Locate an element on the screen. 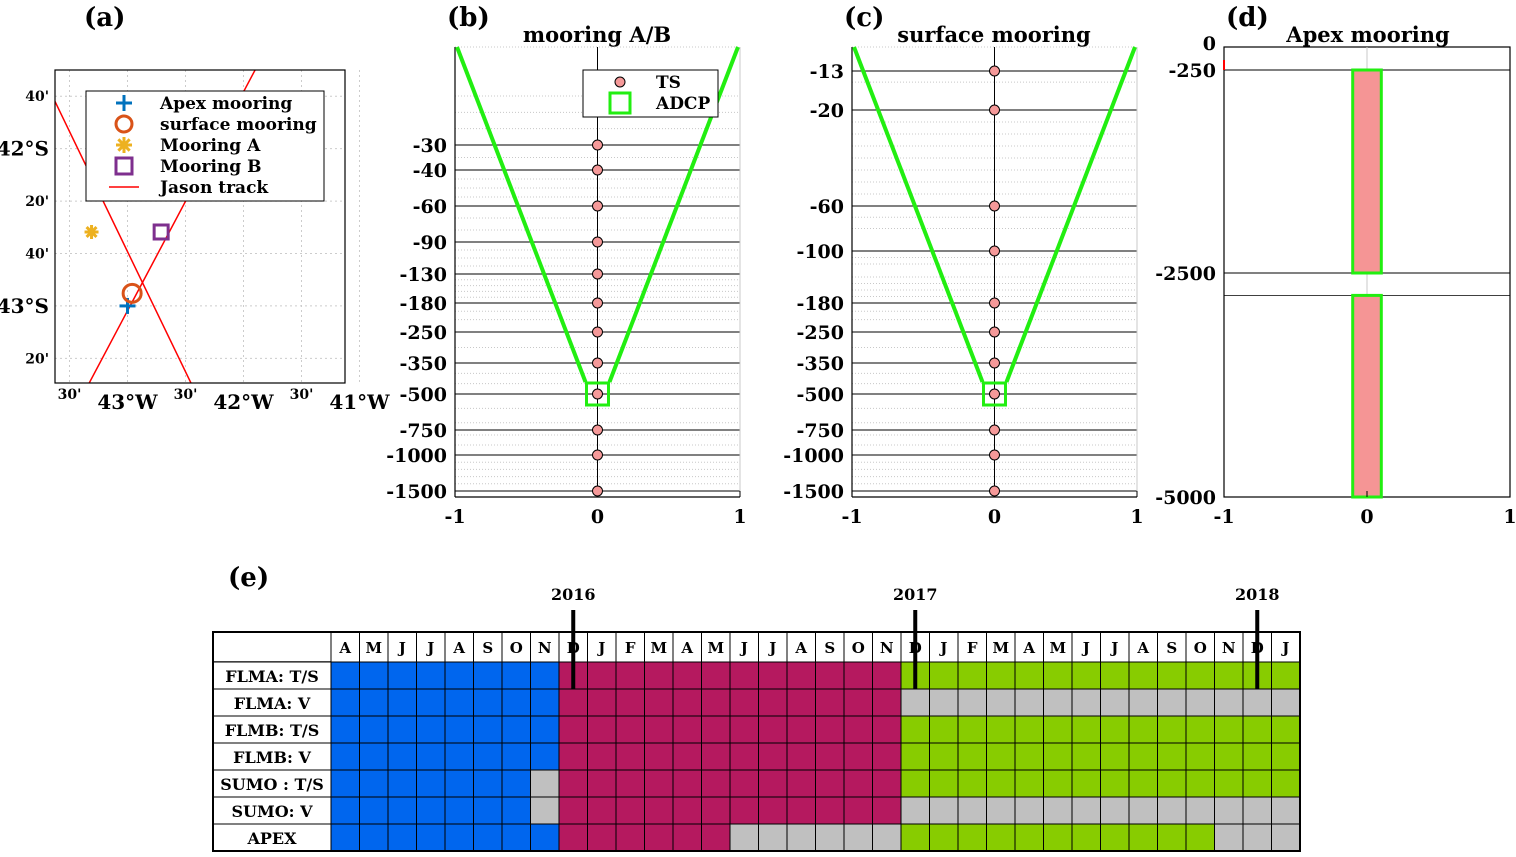 The height and width of the screenshot is (857, 1516). adcp-marker-icon is located at coordinates (620, 103).